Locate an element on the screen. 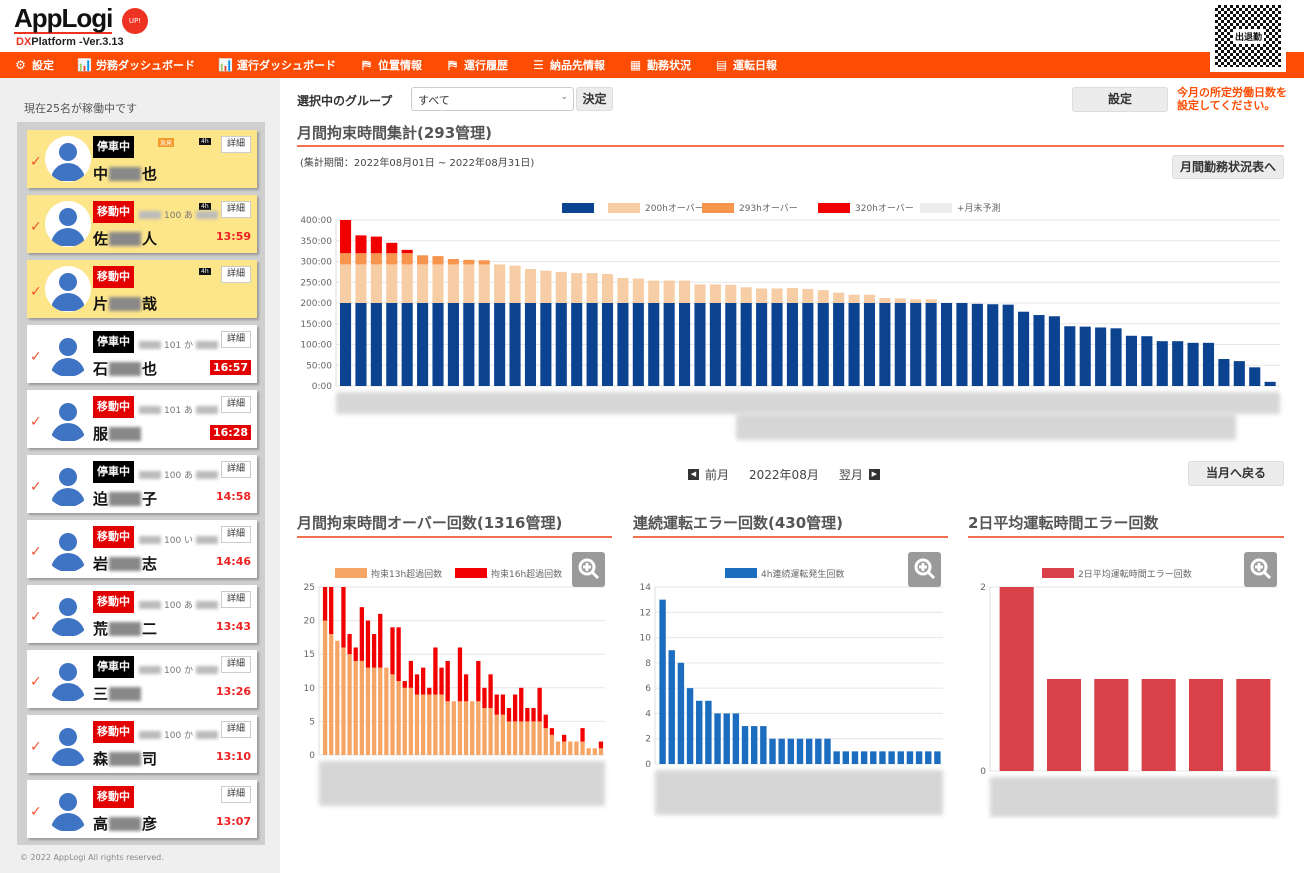 Image resolution: width=1304 pixels, height=873 pixels. monthly-status-button: 月間勤務状況表へ is located at coordinates (1228, 167).